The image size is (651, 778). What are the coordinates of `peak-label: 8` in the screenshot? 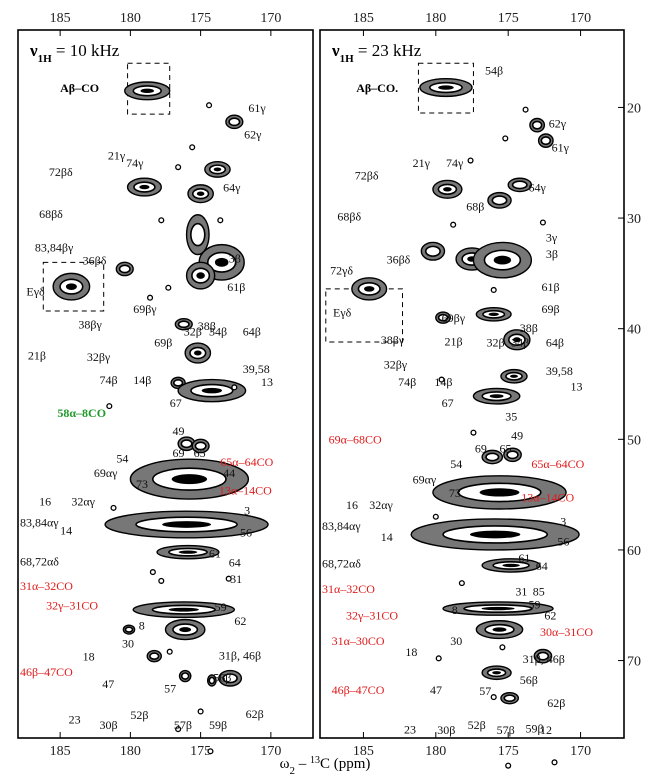 It's located at (455, 610).